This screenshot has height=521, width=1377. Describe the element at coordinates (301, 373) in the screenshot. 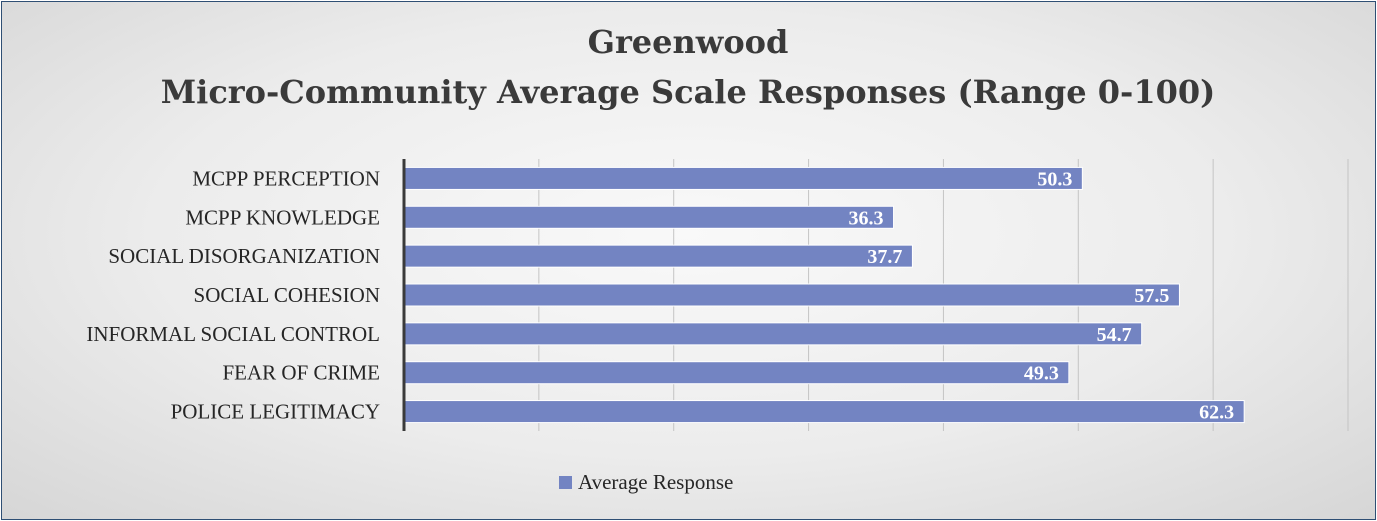

I see `category-label: FEAR OF CRIME` at that location.